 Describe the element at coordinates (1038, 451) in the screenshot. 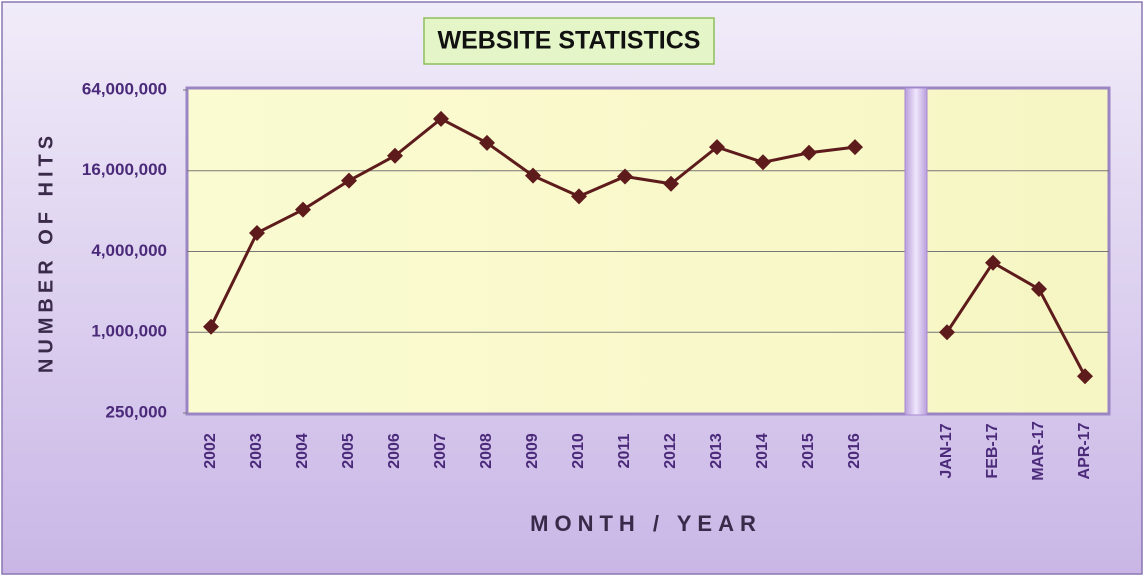

I see `x-tick-label: MAR-17` at that location.